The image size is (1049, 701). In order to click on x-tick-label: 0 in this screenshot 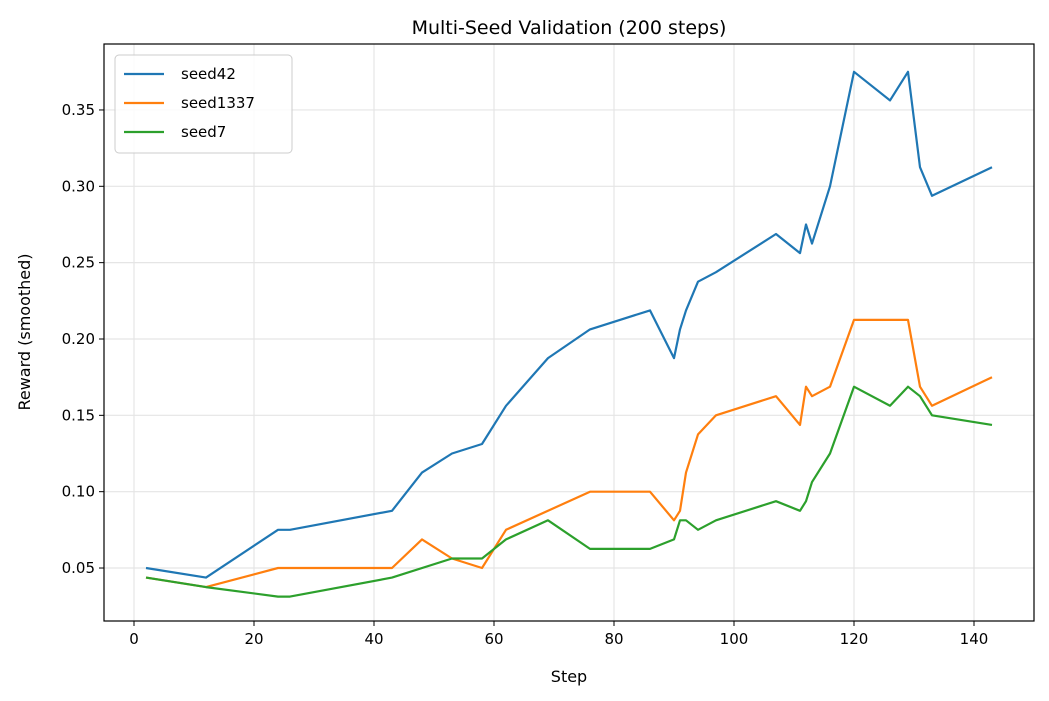, I will do `click(134, 639)`.